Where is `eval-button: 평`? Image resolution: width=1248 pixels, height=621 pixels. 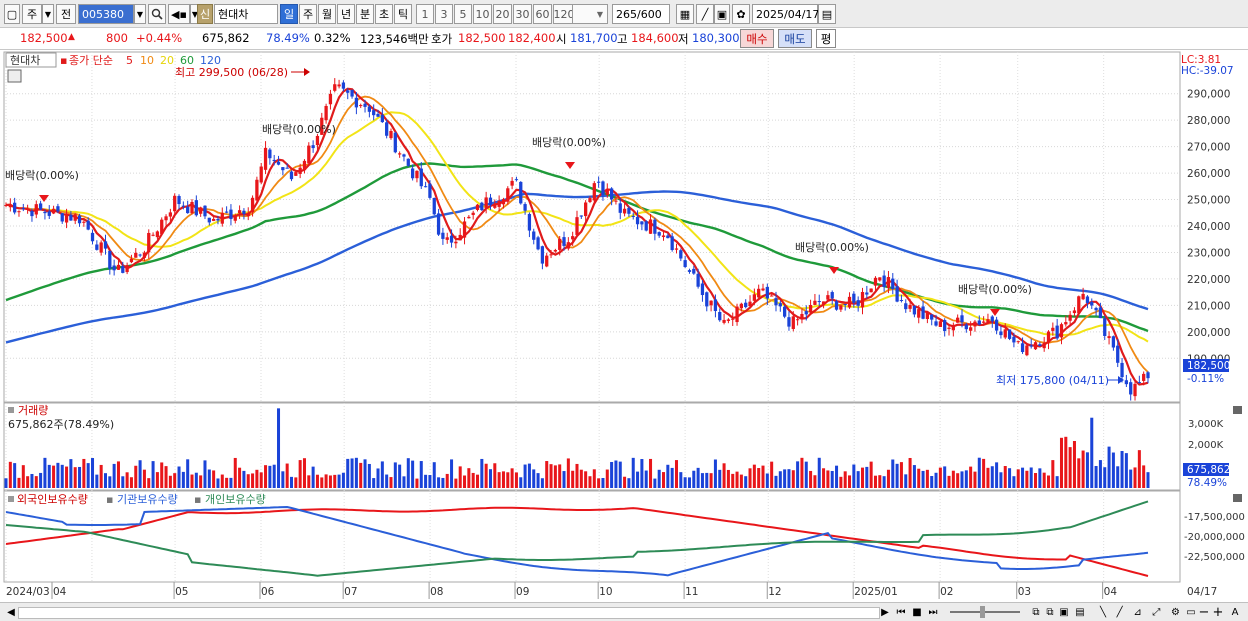
eval-button: 평 is located at coordinates (826, 38).